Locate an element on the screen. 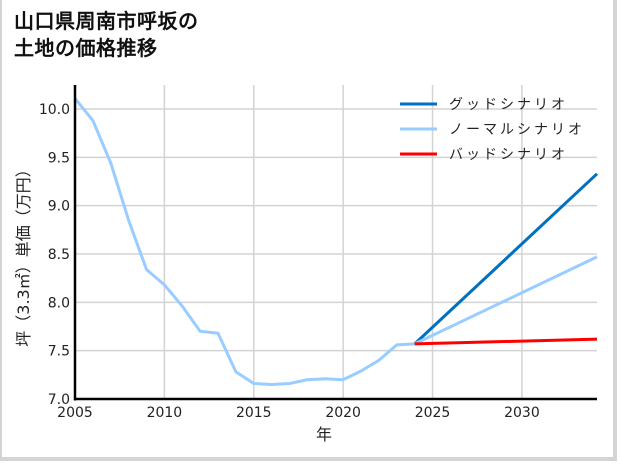  y-axis-label: 坪（3.3㎡）単価（万円） is located at coordinates (23, 253).